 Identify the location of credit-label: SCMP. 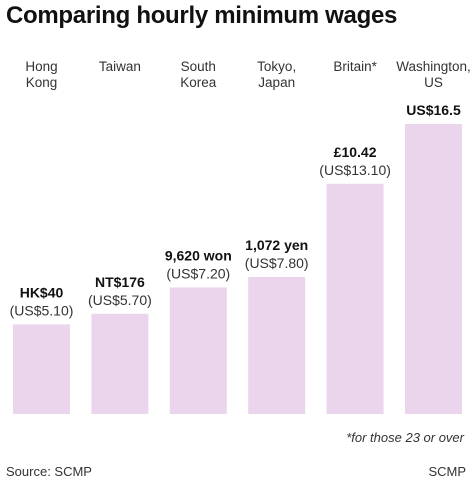
(447, 471).